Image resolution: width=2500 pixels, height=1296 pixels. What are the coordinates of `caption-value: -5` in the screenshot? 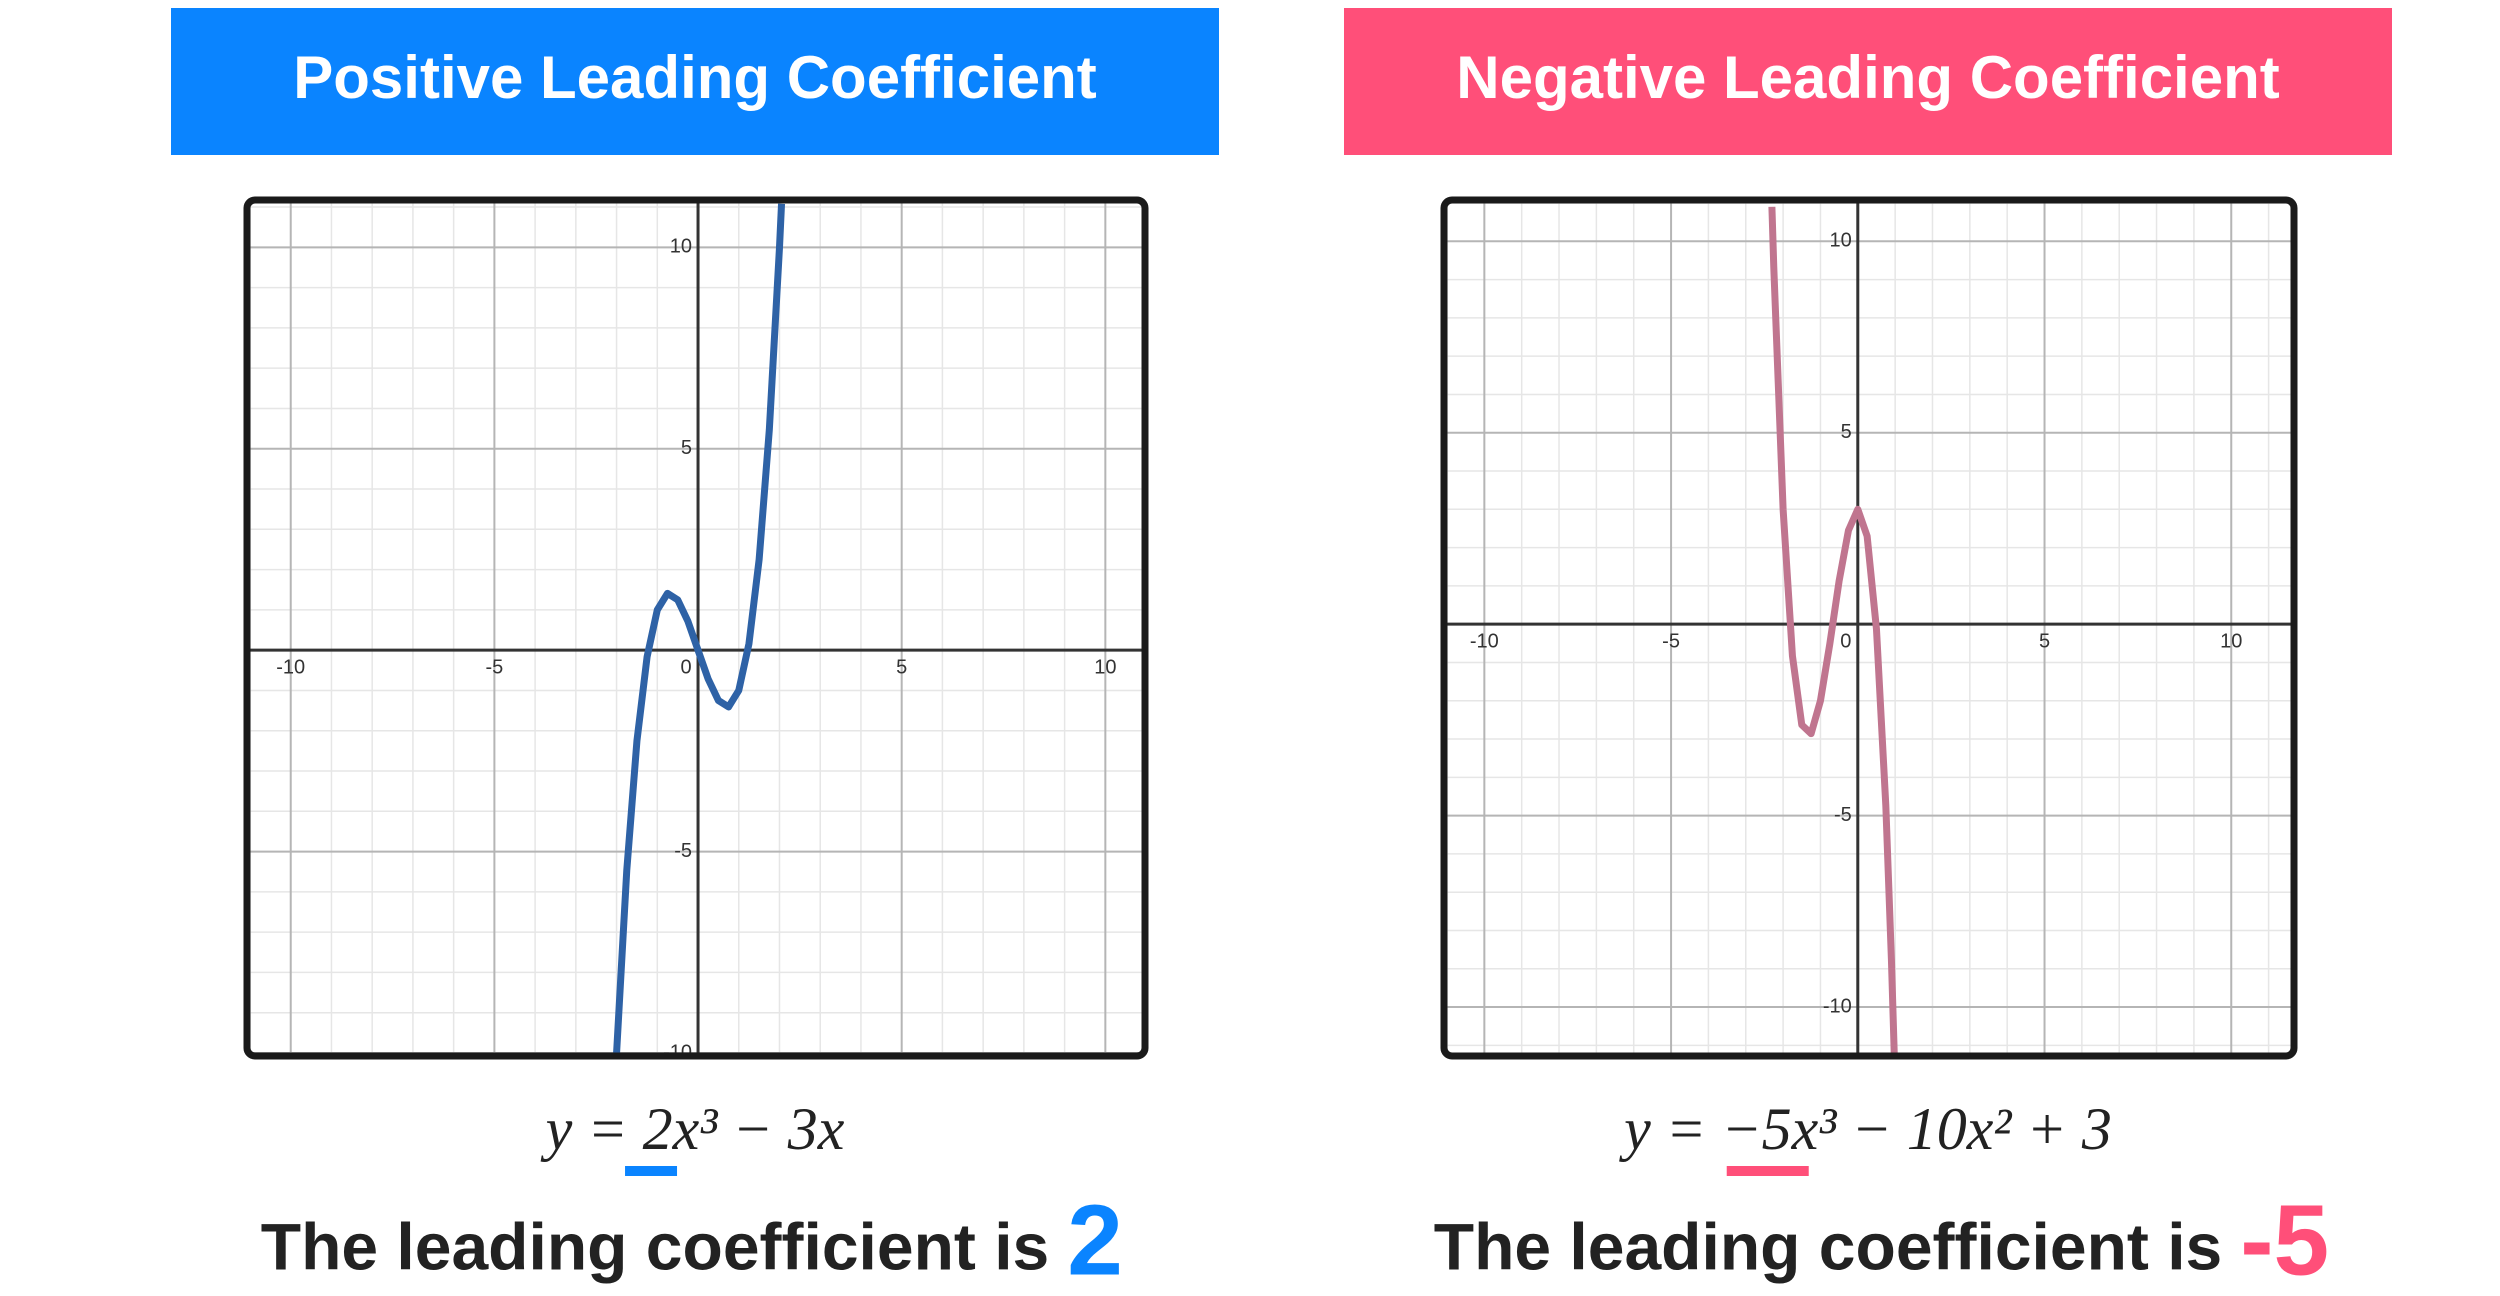 It's located at (2284, 1240).